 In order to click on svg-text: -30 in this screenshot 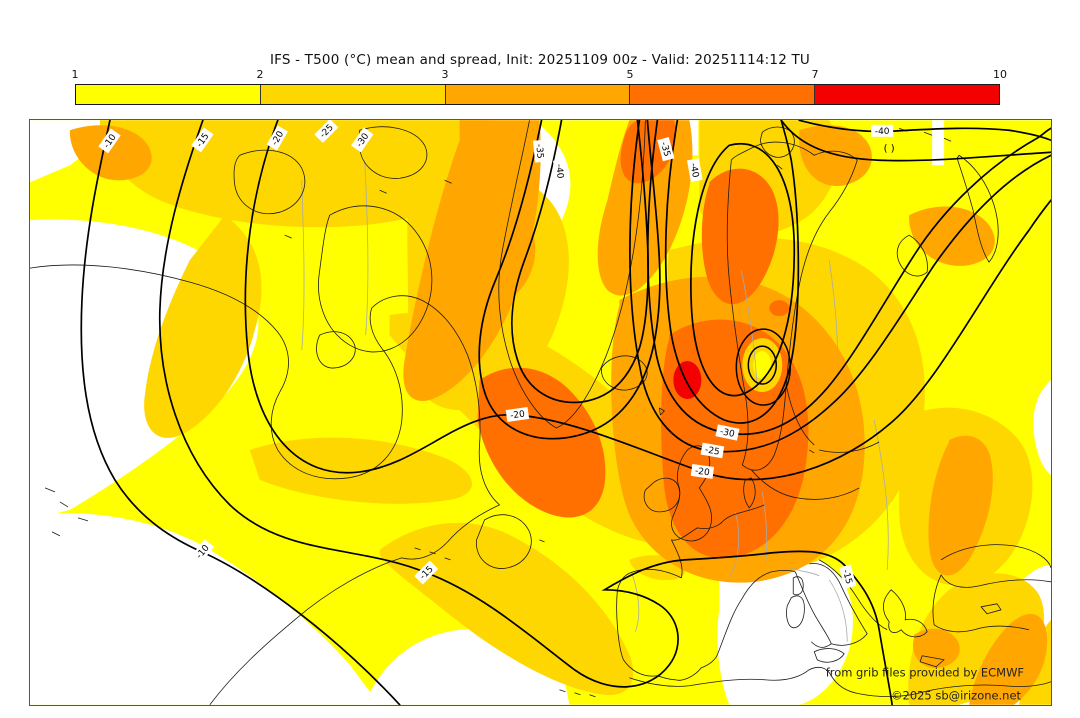, I will do `click(727, 433)`.